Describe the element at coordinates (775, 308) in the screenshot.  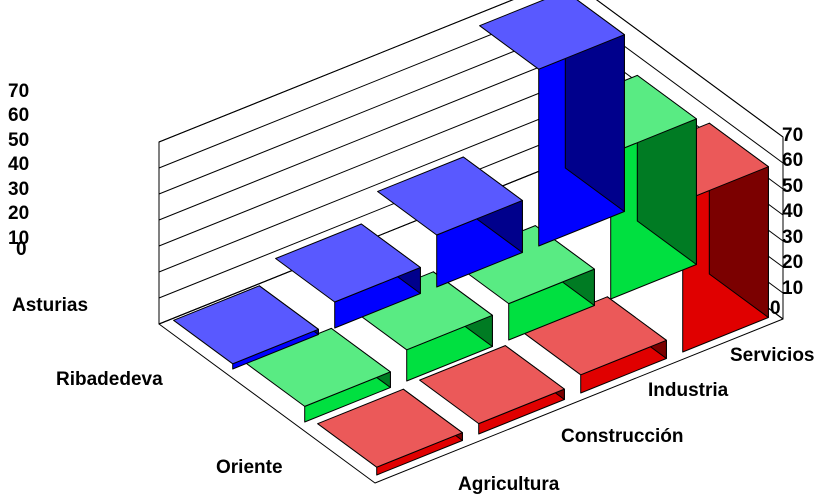
I see `right-tick-0: 0` at that location.